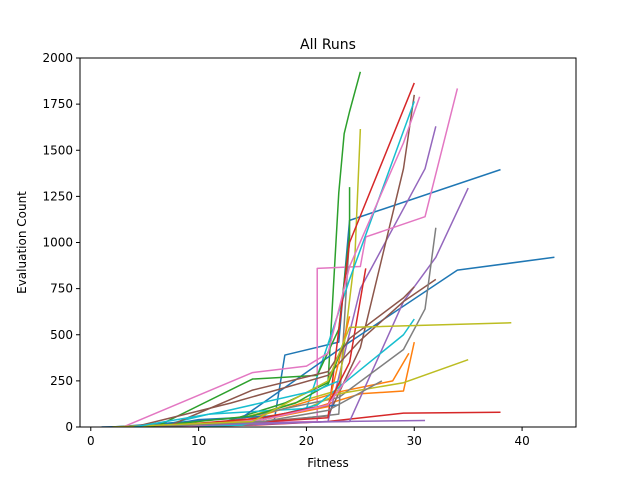 This screenshot has width=640, height=480. What do you see at coordinates (57, 150) in the screenshot?
I see `y-tick-label: 1500` at bounding box center [57, 150].